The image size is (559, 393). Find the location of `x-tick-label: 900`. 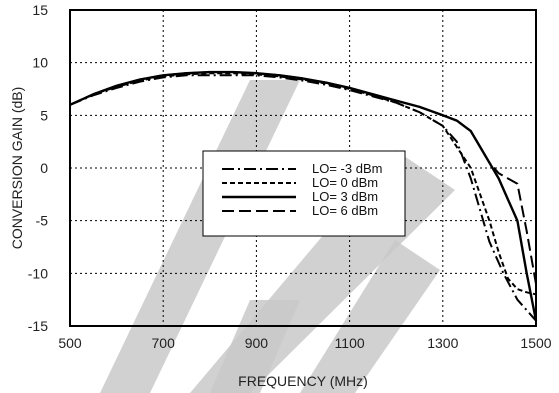

x-tick-label: 900 is located at coordinates (257, 343).